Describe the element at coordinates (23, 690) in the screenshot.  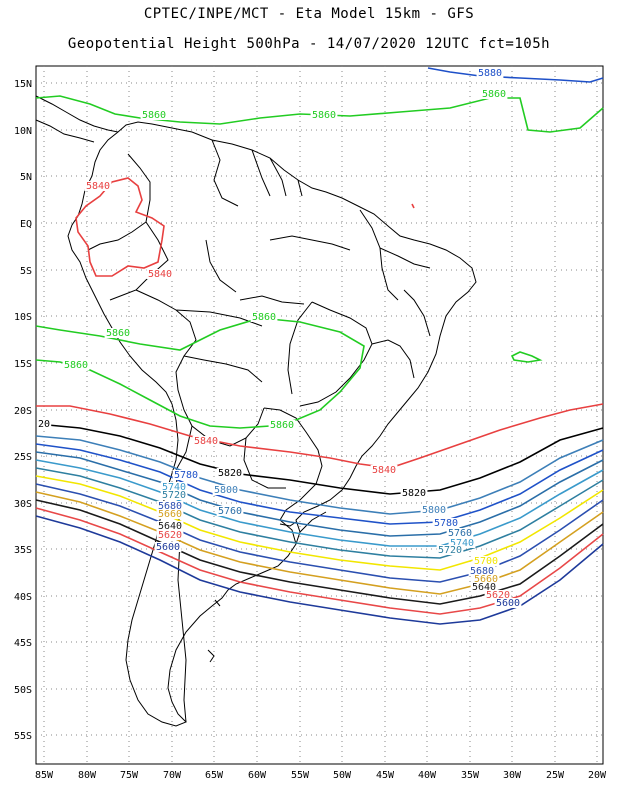
I see `lat-tick-label: 50S` at that location.